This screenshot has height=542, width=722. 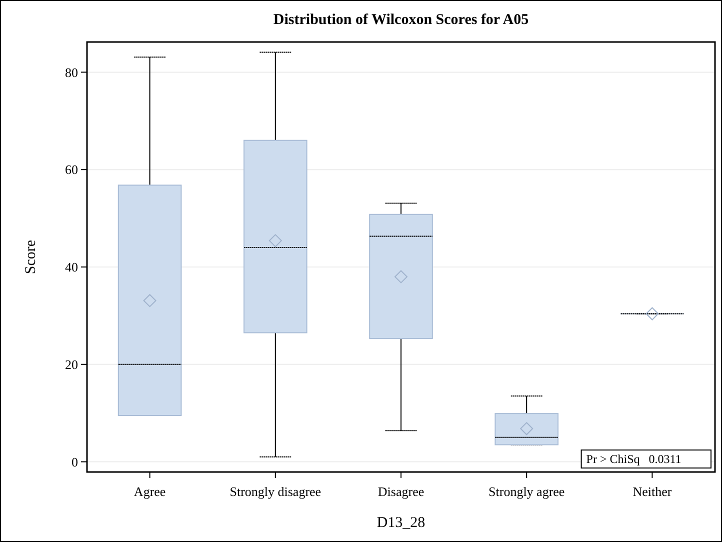 What do you see at coordinates (71, 72) in the screenshot?
I see `y-tick-label: 80` at bounding box center [71, 72].